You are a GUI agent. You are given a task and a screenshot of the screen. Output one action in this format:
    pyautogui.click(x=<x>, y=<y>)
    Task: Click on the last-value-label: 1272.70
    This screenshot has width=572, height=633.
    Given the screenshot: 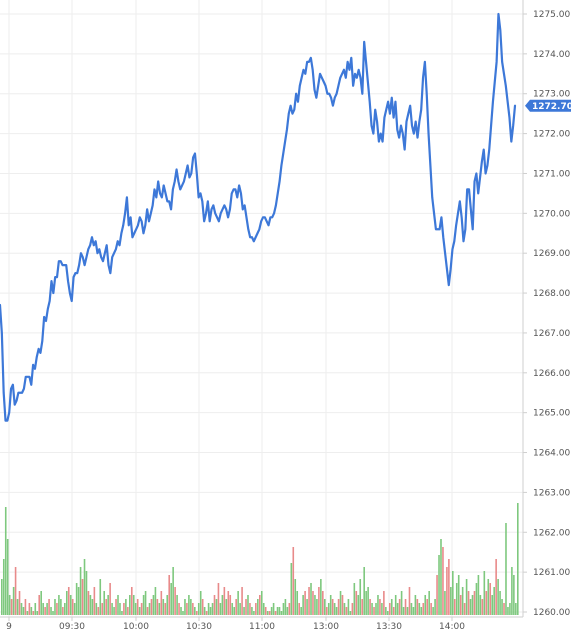 What is the action you would take?
    pyautogui.click(x=552, y=107)
    